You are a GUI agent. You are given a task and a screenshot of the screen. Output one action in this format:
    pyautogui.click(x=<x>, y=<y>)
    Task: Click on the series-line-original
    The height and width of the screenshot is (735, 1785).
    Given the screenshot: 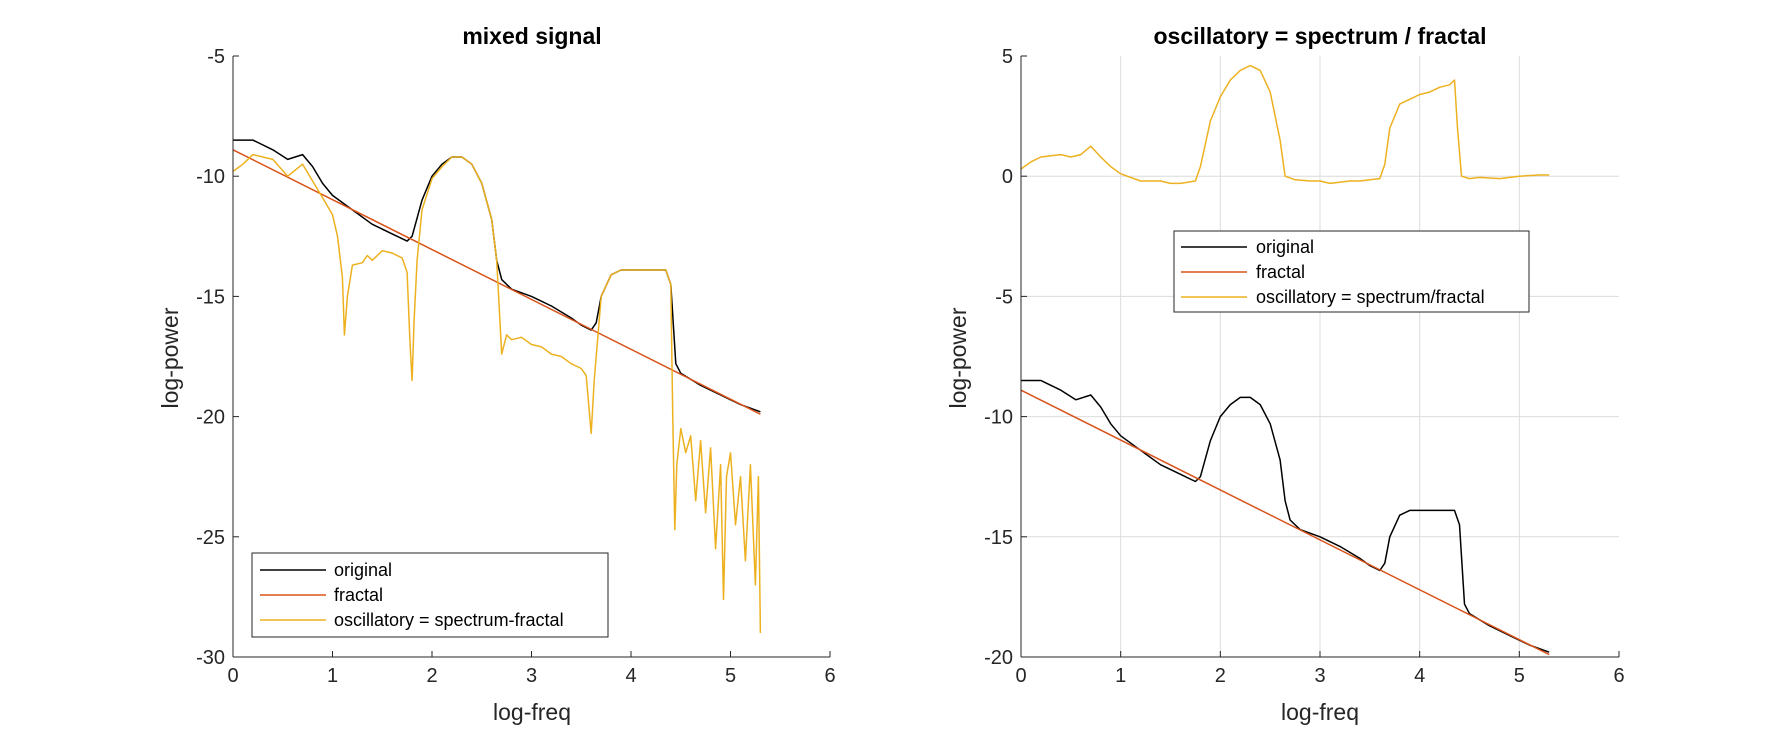 What is the action you would take?
    pyautogui.click(x=1285, y=516)
    